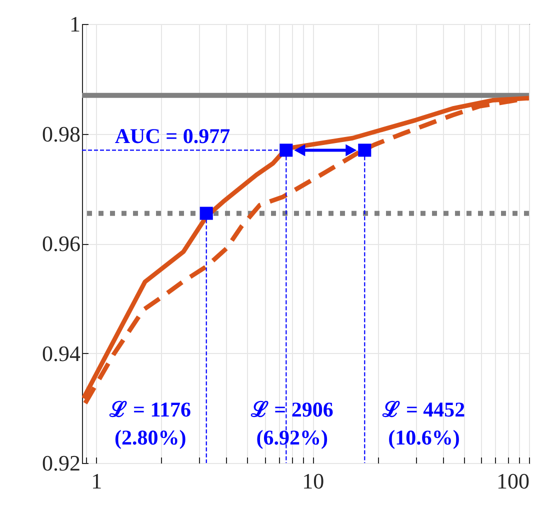 The image size is (552, 518). I want to click on y-tick-label: 0.98, so click(61, 133).